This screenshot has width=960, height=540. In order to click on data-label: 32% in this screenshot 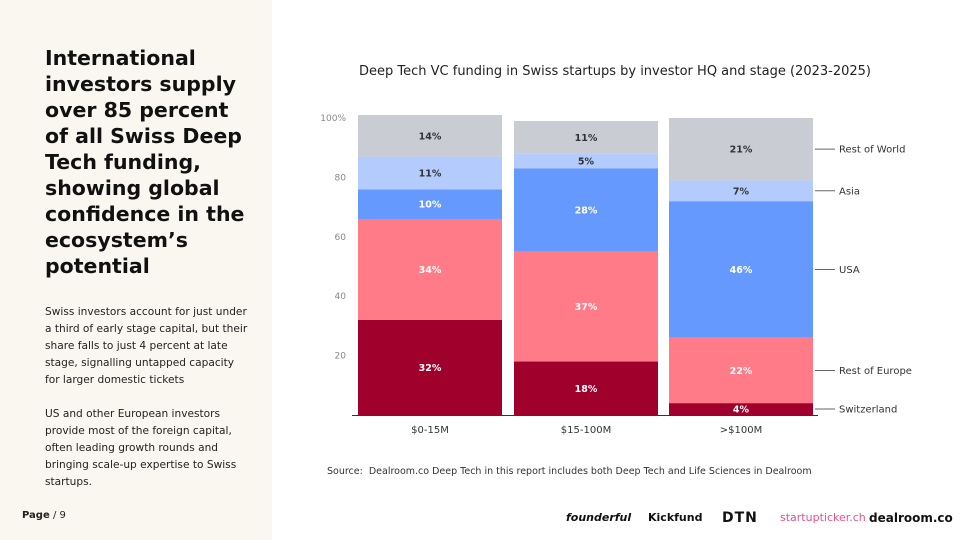, I will do `click(430, 368)`.